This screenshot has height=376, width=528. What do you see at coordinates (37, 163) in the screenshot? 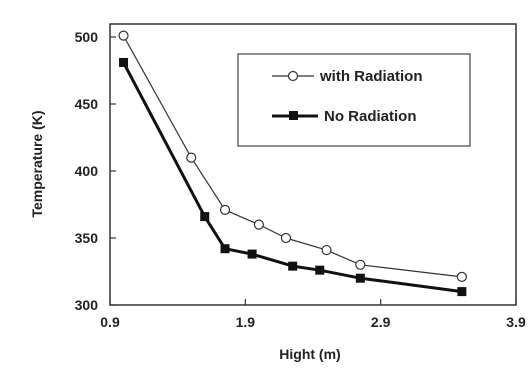
I see `y-axis-title: Temperature (K)` at bounding box center [37, 163].